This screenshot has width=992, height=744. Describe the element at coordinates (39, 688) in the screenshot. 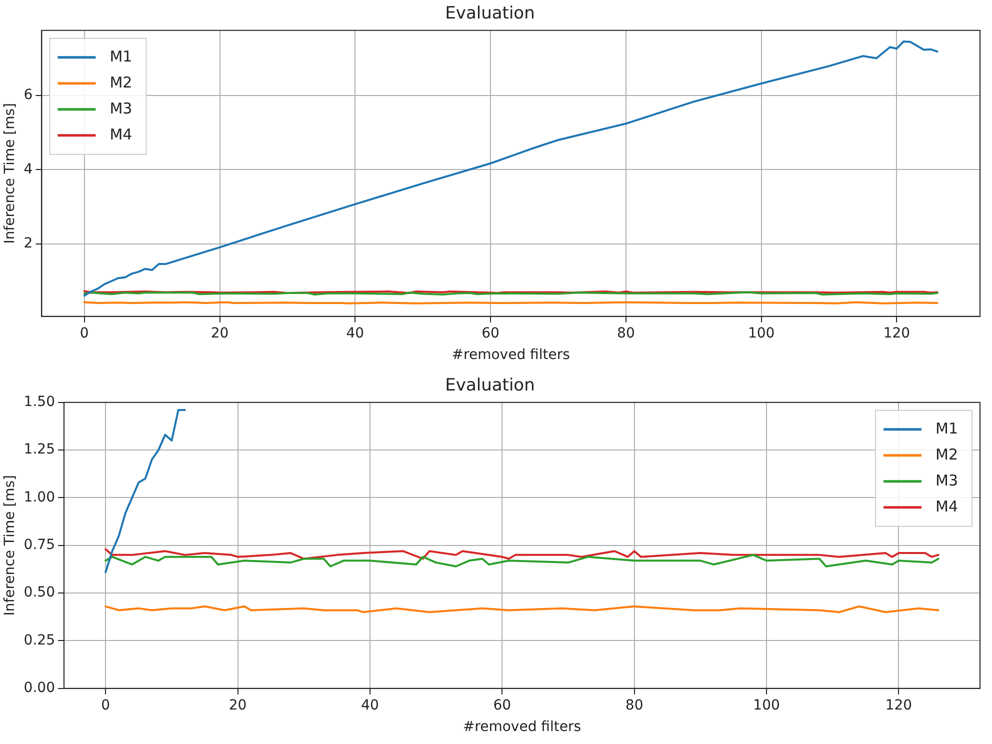

I see `y-tick-label: 0.00` at that location.